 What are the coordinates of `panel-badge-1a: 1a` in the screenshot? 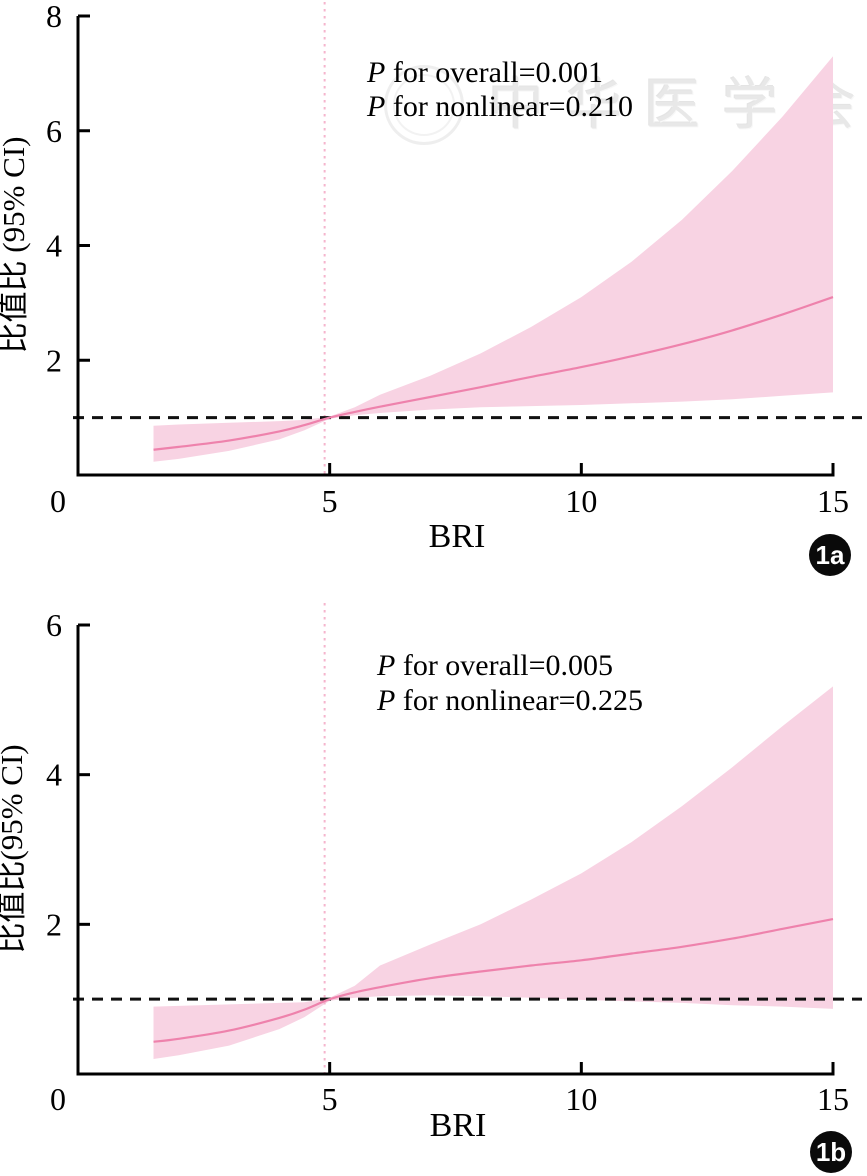 It's located at (830, 555).